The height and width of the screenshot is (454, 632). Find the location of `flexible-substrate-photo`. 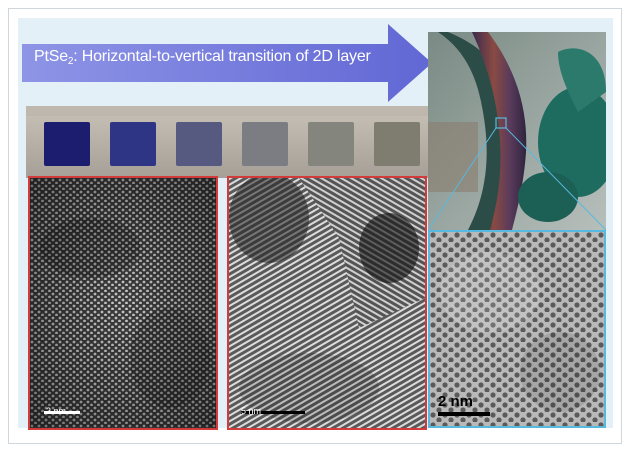

flexible-substrate-photo is located at coordinates (517, 131).